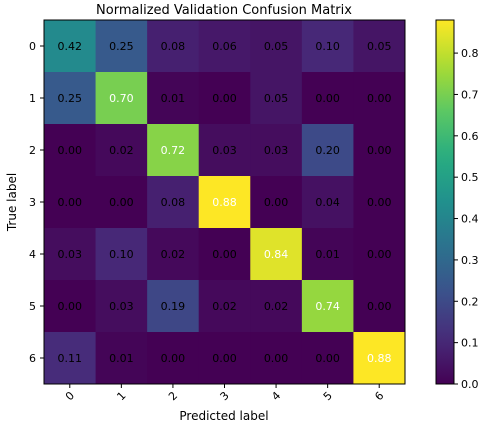 This screenshot has width=493, height=434. I want to click on y-tick-label: 6, so click(32, 358).